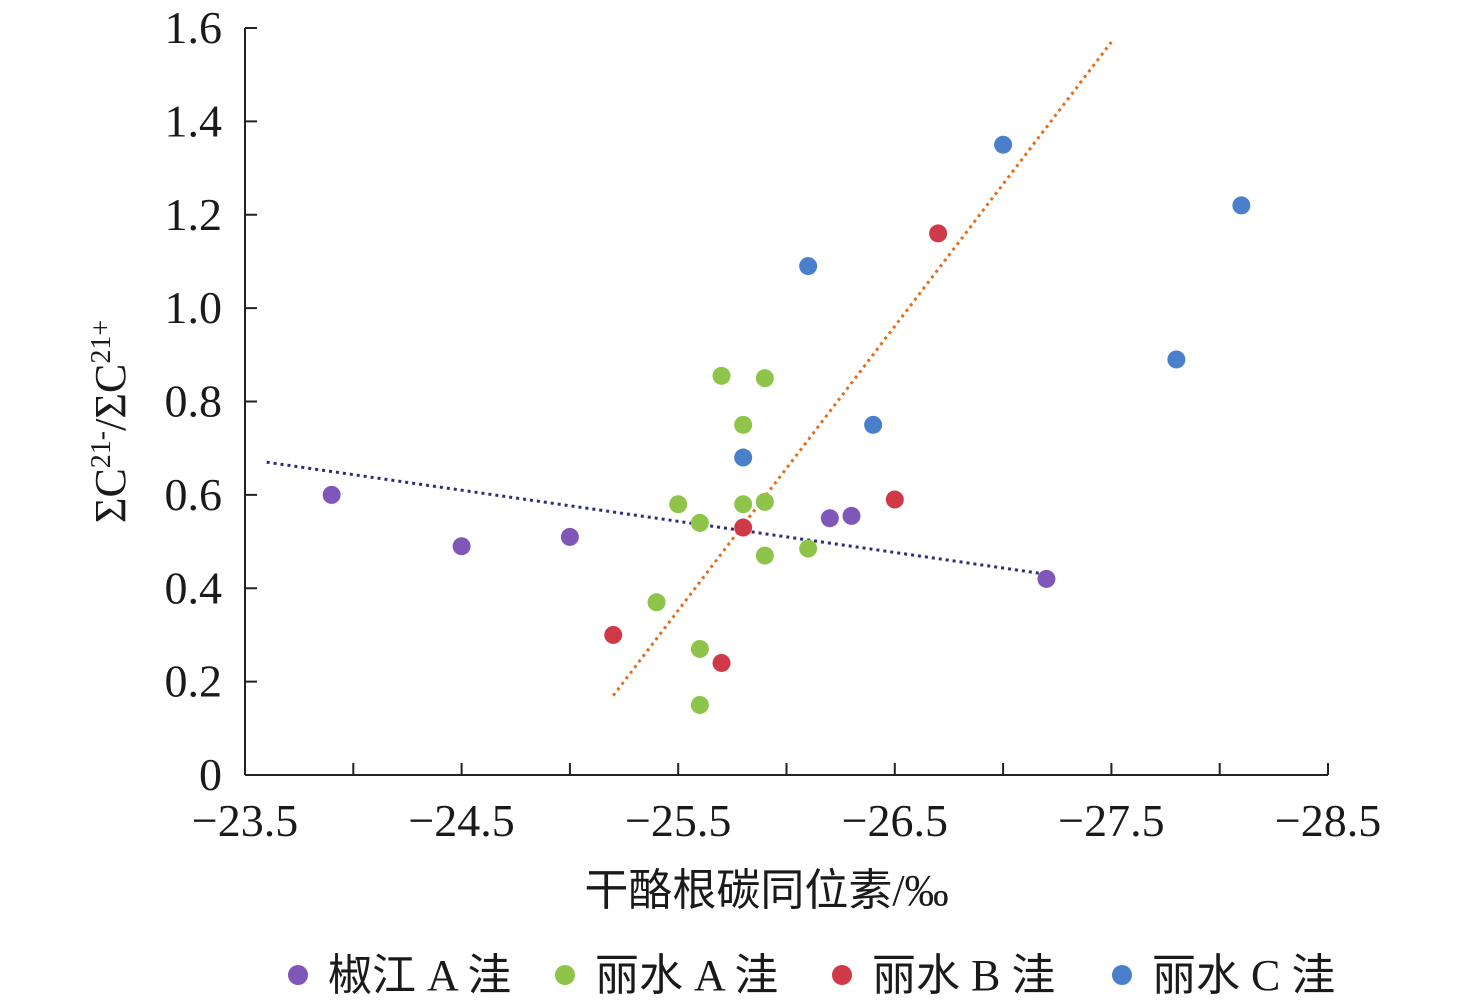  Describe the element at coordinates (245, 820) in the screenshot. I see `x-tick-label: −23.5` at that location.